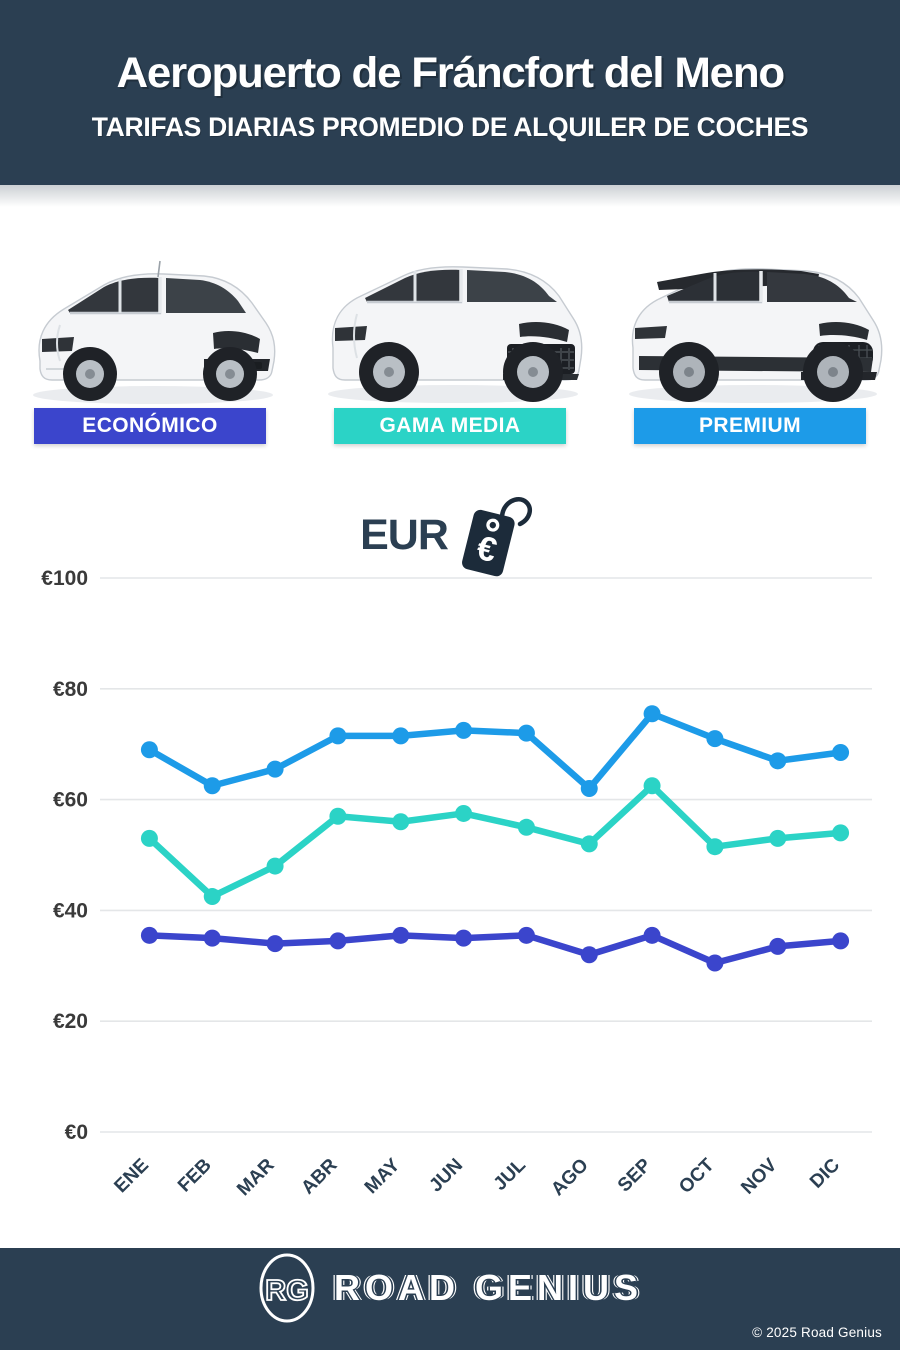 The height and width of the screenshot is (1350, 900). What do you see at coordinates (446, 1176) in the screenshot?
I see `x-axis-tick-label: JUN` at bounding box center [446, 1176].